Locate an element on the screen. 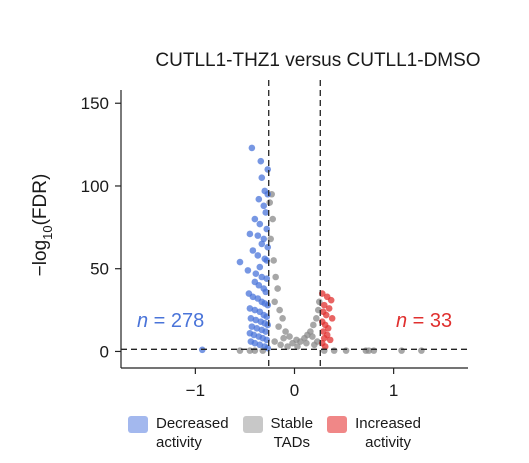  annotation-left-count: n = 278 is located at coordinates (170, 321).